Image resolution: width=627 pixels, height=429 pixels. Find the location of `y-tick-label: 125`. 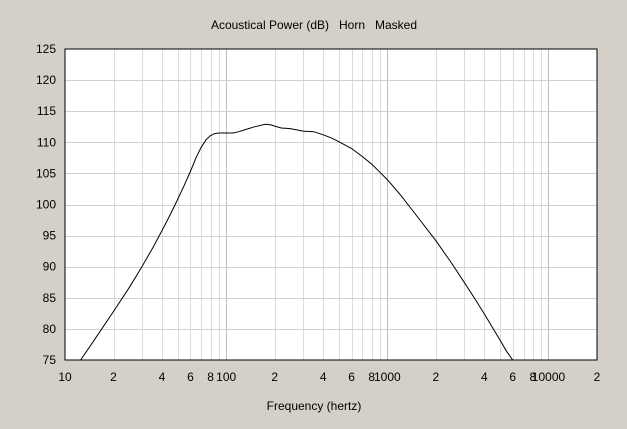

y-tick-label: 125 is located at coordinates (46, 49).